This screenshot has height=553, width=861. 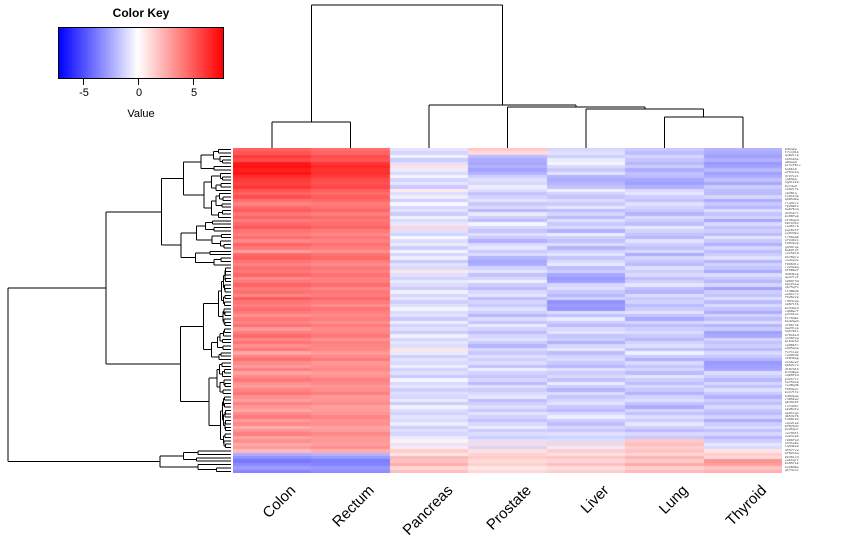 I want to click on row-label: ck92rfs, so click(x=792, y=189).